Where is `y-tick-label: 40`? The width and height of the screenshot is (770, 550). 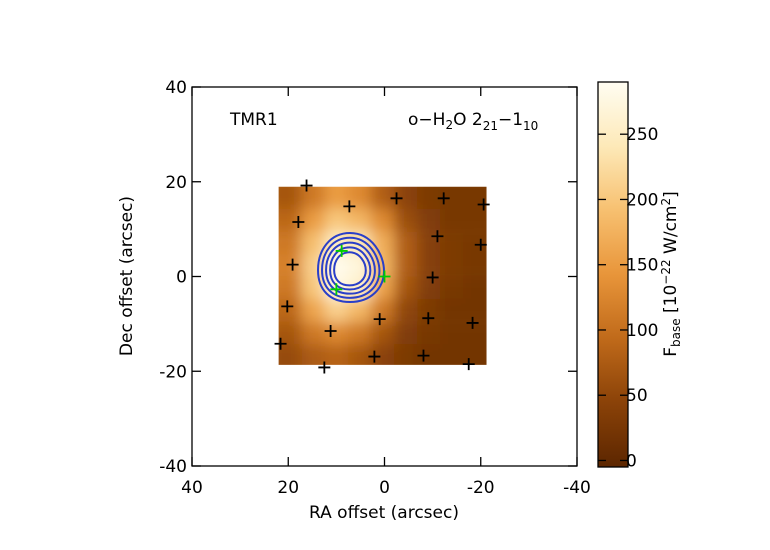
y-tick-label: 40 is located at coordinates (176, 88).